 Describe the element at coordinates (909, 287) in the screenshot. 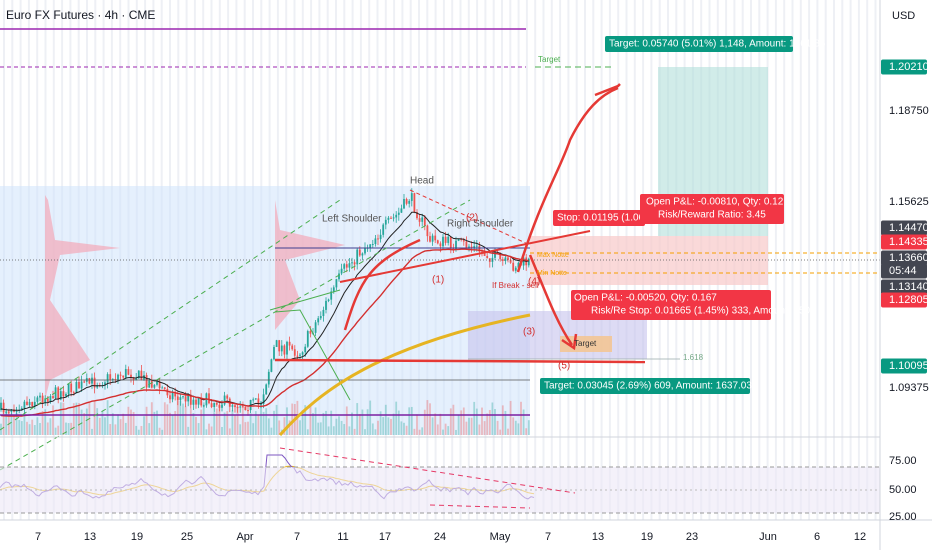

I see `price-label: 1.13140` at that location.